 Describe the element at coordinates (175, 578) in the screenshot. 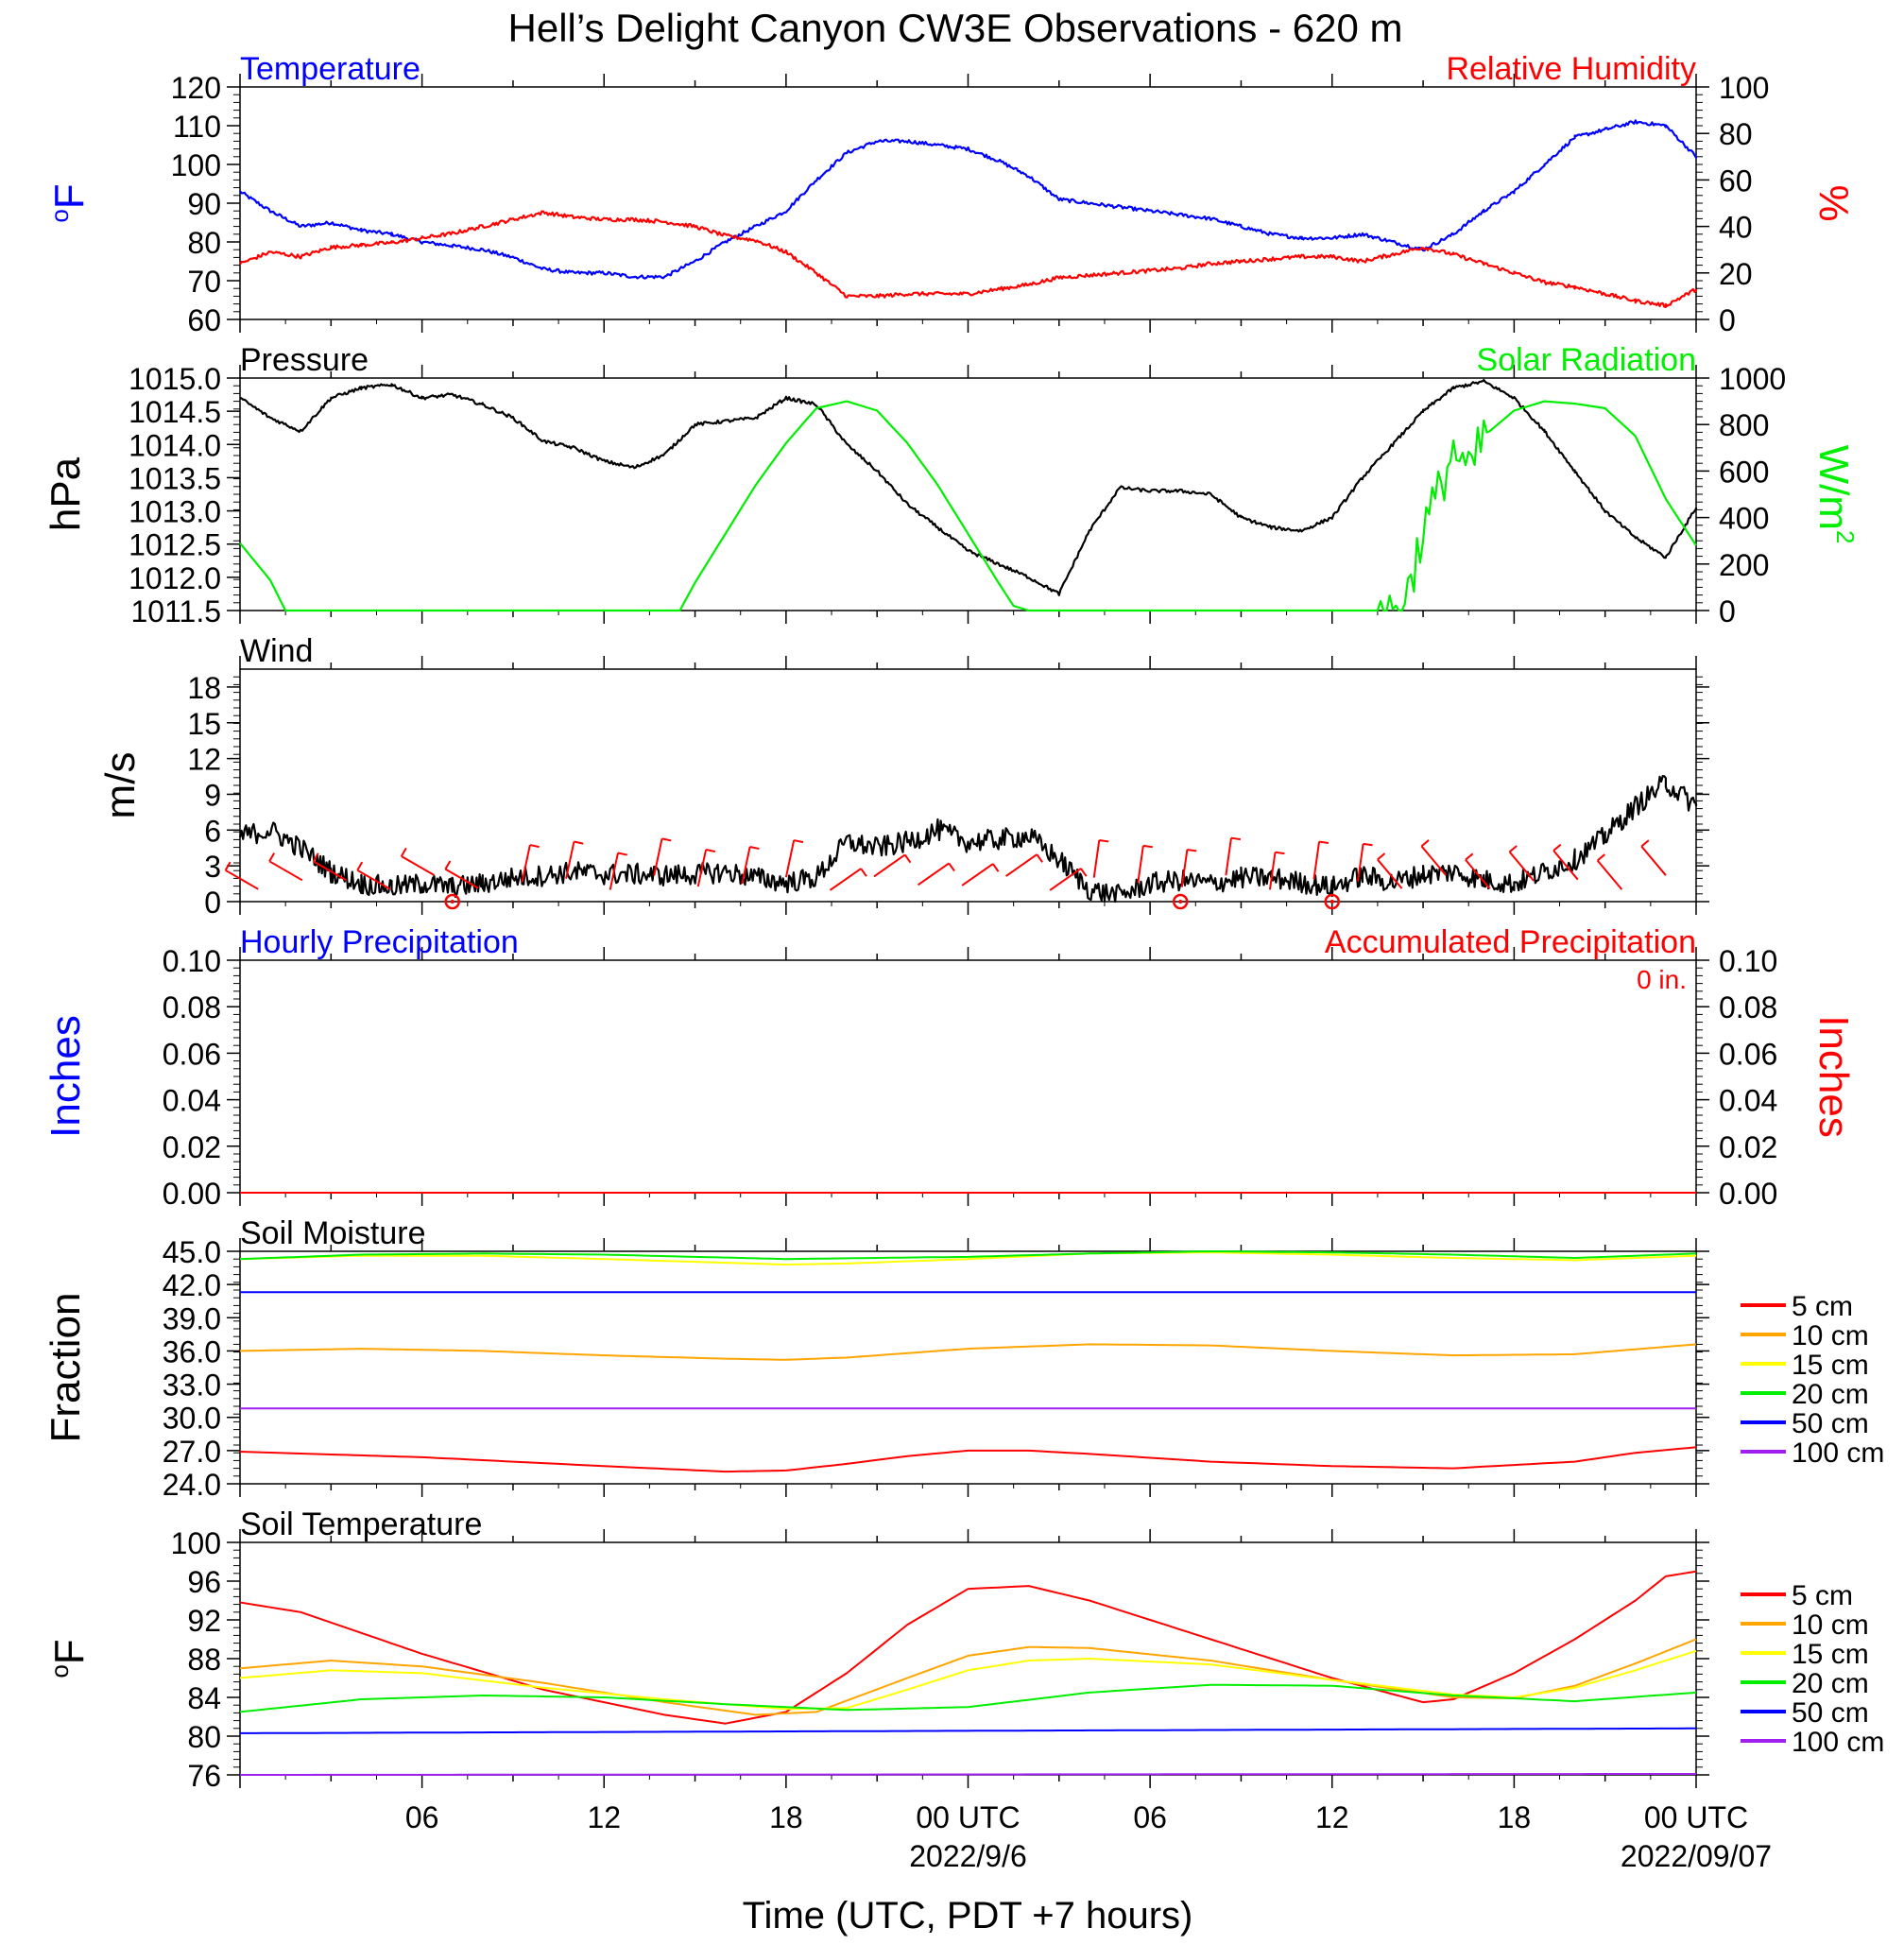

I see `y-tick-label: 1012.0` at that location.